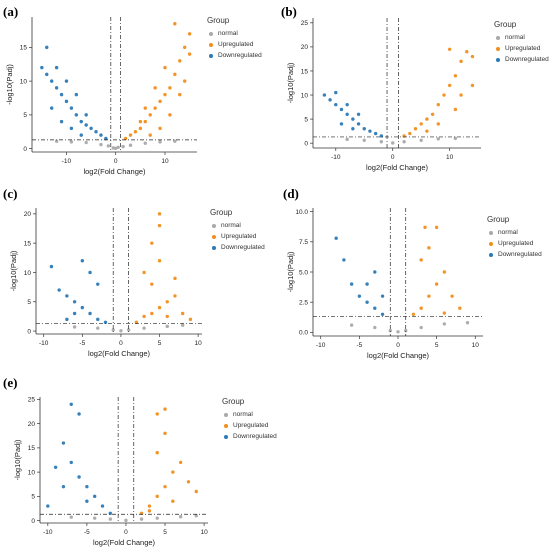 Image resolution: width=550 pixels, height=552 pixels. Describe the element at coordinates (303, 333) in the screenshot. I see `y-tick-label: 0.0` at that location.